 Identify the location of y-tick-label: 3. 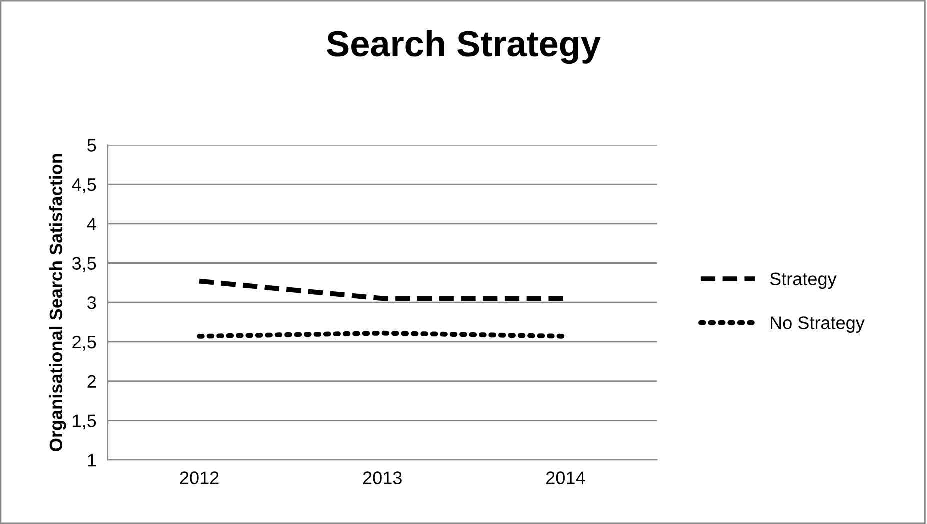
(92, 303).